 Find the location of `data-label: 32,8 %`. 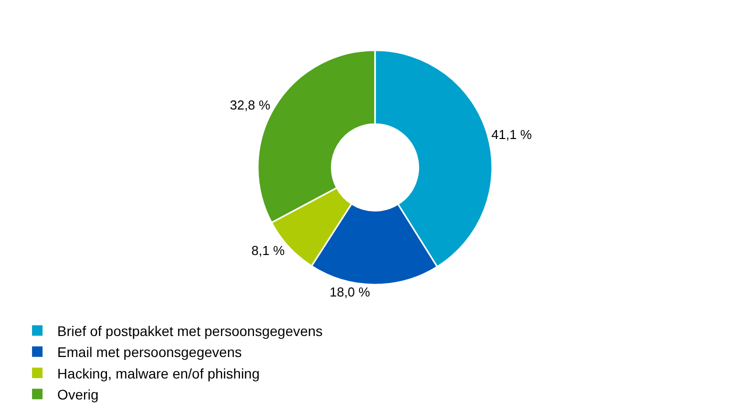

data-label: 32,8 % is located at coordinates (250, 105).